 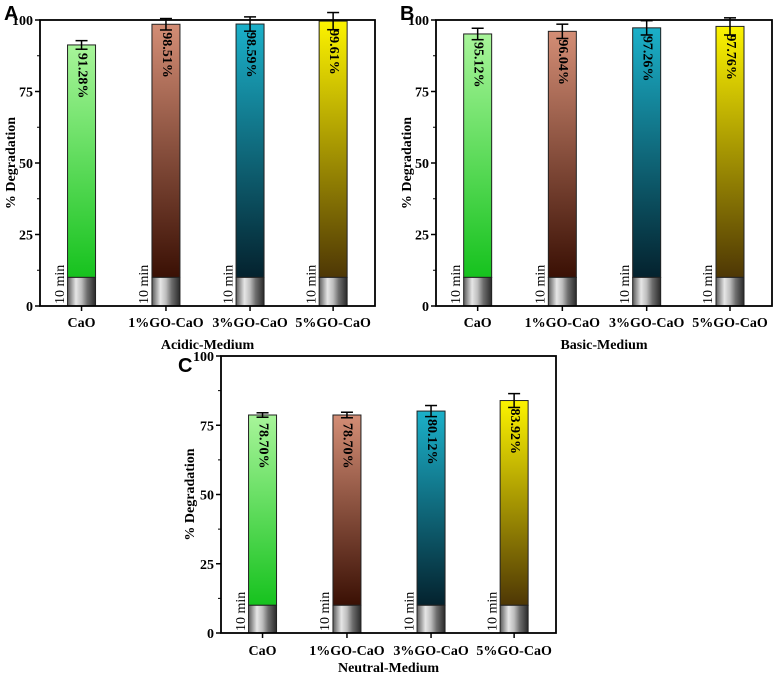 I want to click on value-label: 96.04%, so click(x=562, y=62).